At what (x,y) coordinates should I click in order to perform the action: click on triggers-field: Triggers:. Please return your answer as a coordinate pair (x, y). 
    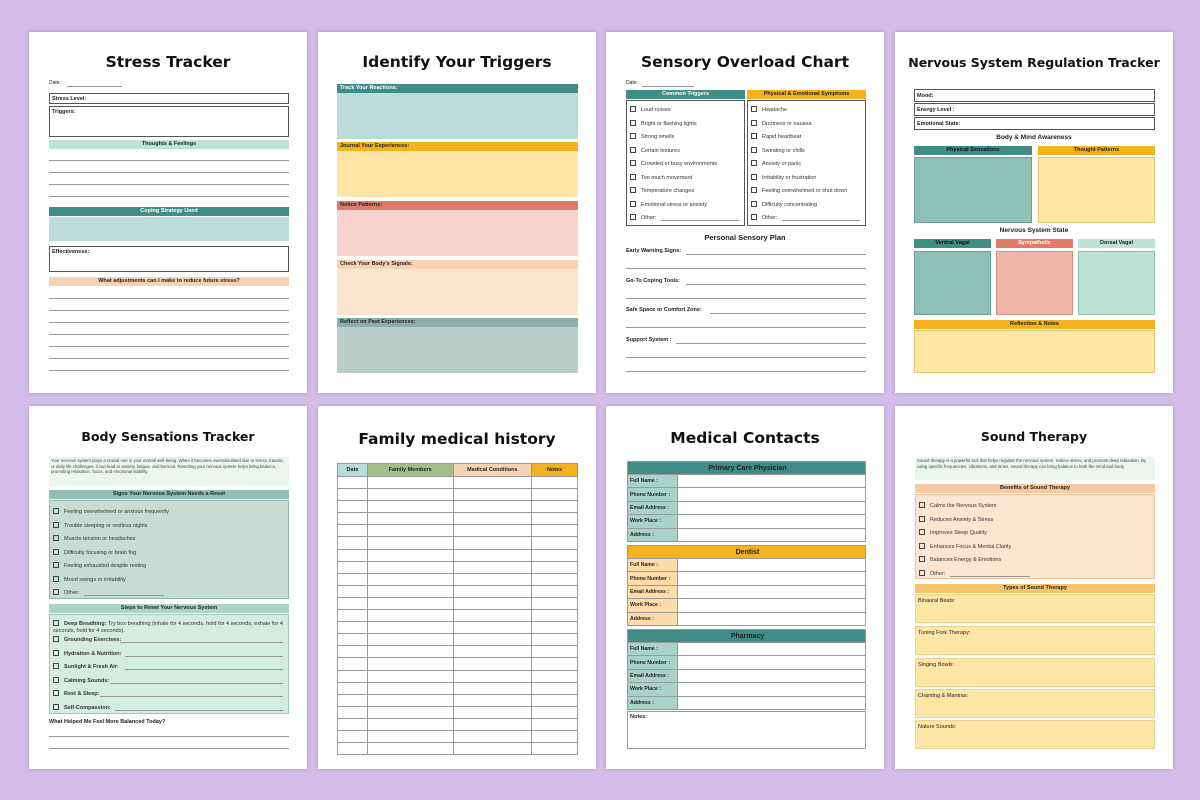
    Looking at the image, I should click on (169, 121).